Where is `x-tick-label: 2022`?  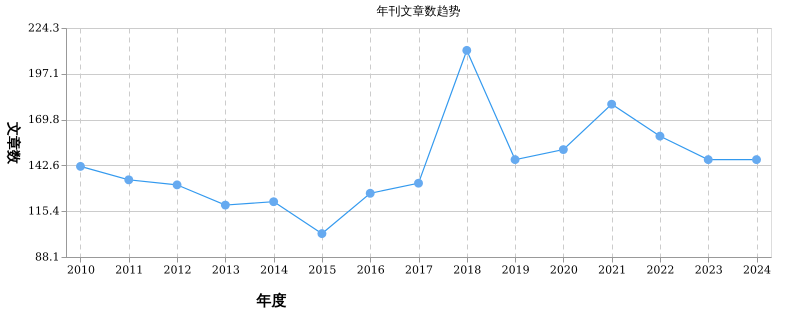
x-tick-label: 2022 is located at coordinates (660, 270).